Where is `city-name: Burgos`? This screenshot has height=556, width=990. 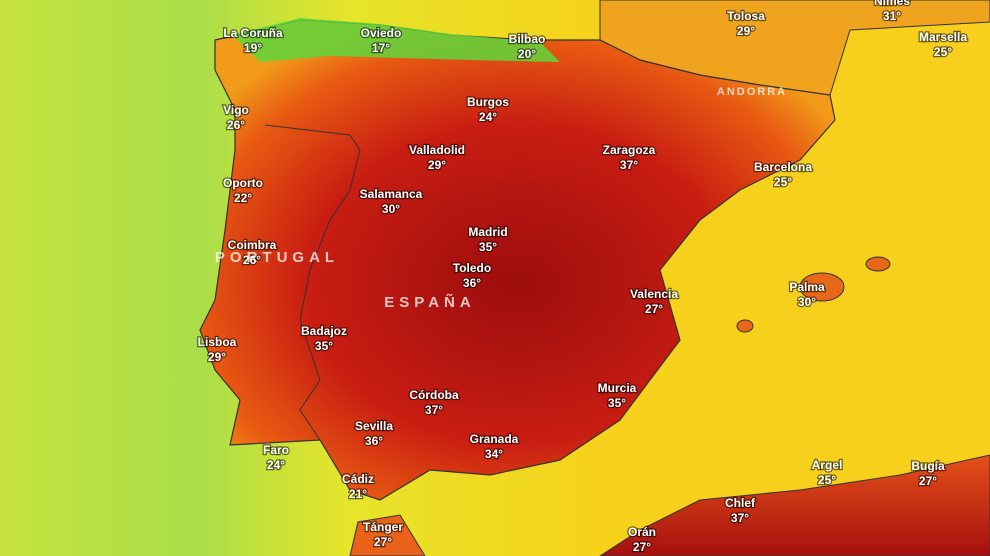
city-name: Burgos is located at coordinates (488, 102).